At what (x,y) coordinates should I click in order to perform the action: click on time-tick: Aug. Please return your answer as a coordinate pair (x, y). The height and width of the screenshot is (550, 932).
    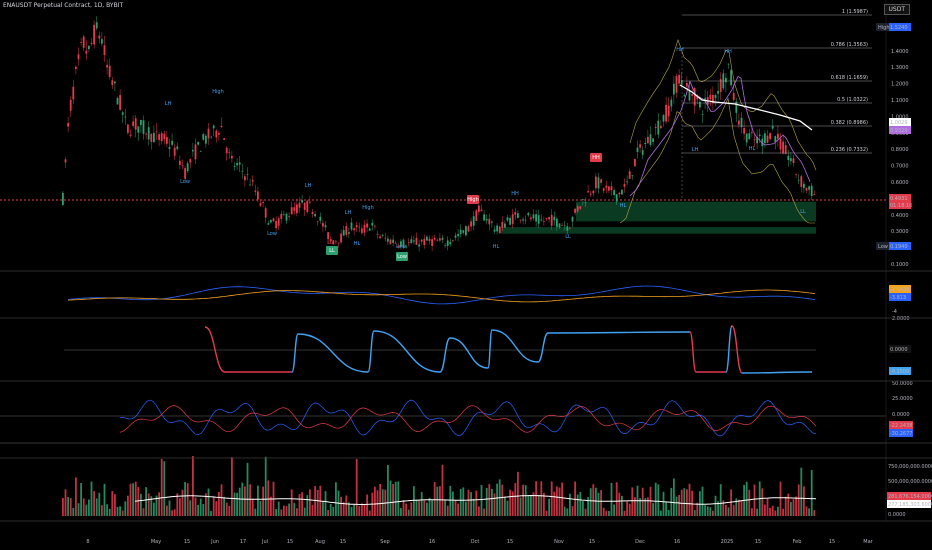
    Looking at the image, I should click on (320, 542).